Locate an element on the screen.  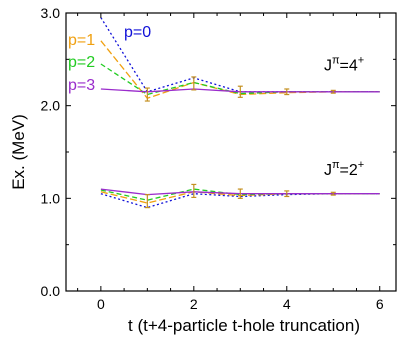
legend-label-p=2: p=2 is located at coordinates (81, 62).